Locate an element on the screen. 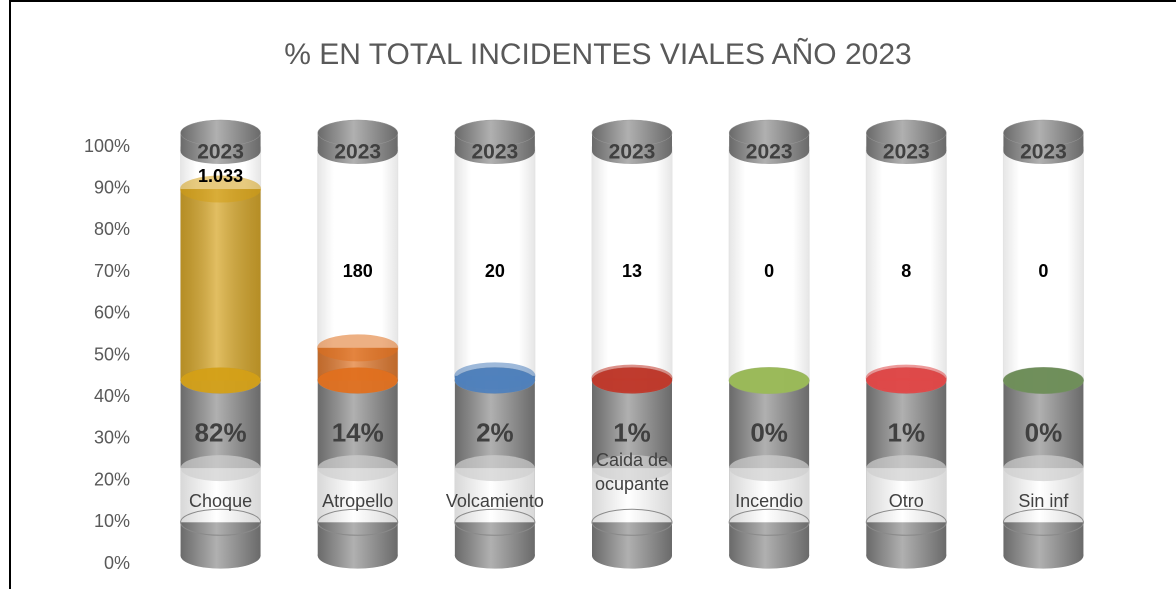  count-label: 1.033 is located at coordinates (220, 176).